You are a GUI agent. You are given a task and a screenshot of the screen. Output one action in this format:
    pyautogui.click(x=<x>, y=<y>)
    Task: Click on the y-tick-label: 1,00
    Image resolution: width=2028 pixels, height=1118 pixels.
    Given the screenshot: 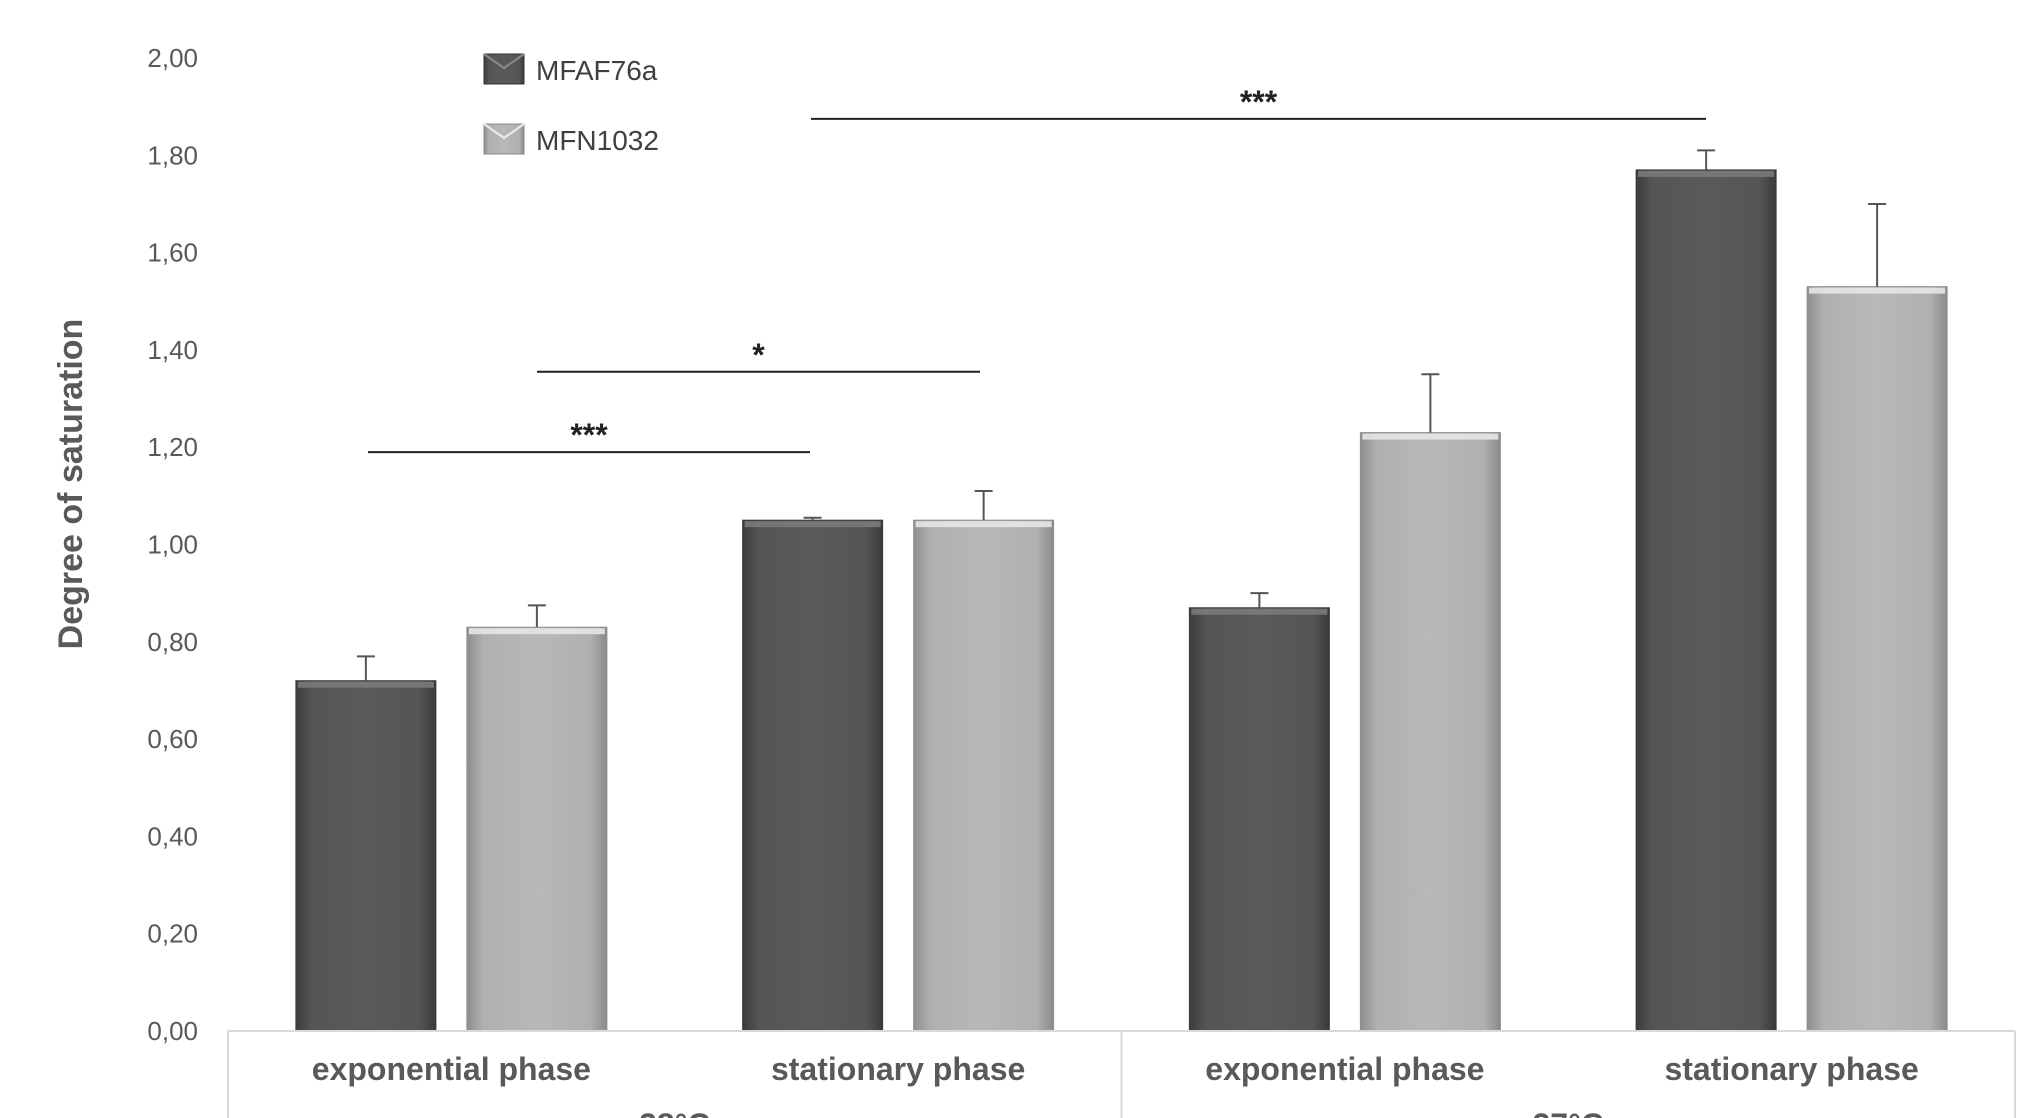 What is the action you would take?
    pyautogui.click(x=172, y=545)
    